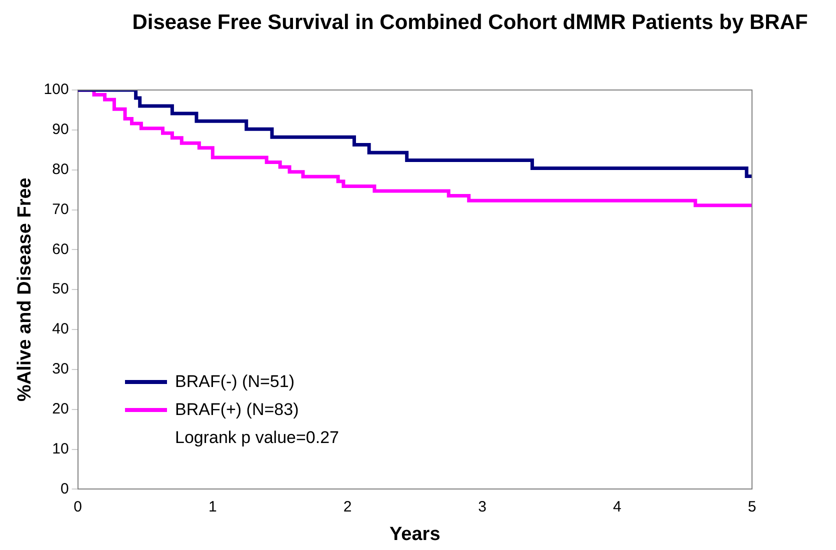 The height and width of the screenshot is (550, 836). What do you see at coordinates (60, 449) in the screenshot?
I see `y-tick-label: 10` at bounding box center [60, 449].